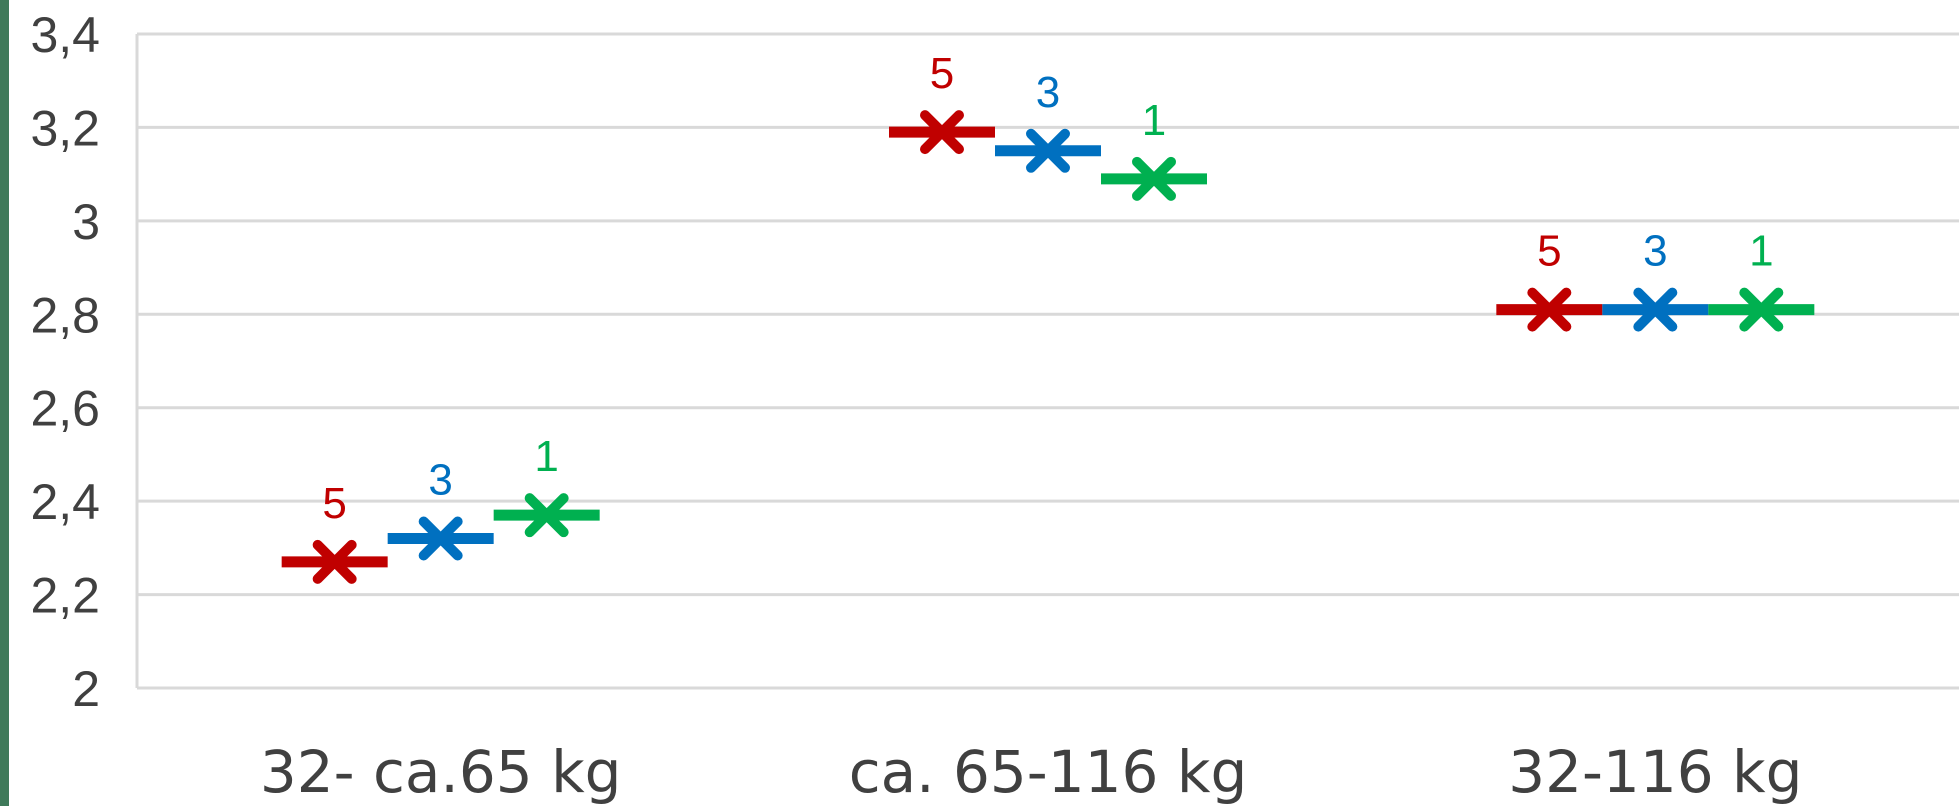 Image resolution: width=1959 pixels, height=806 pixels. I want to click on y-tick-label: 3,4, so click(65, 35).